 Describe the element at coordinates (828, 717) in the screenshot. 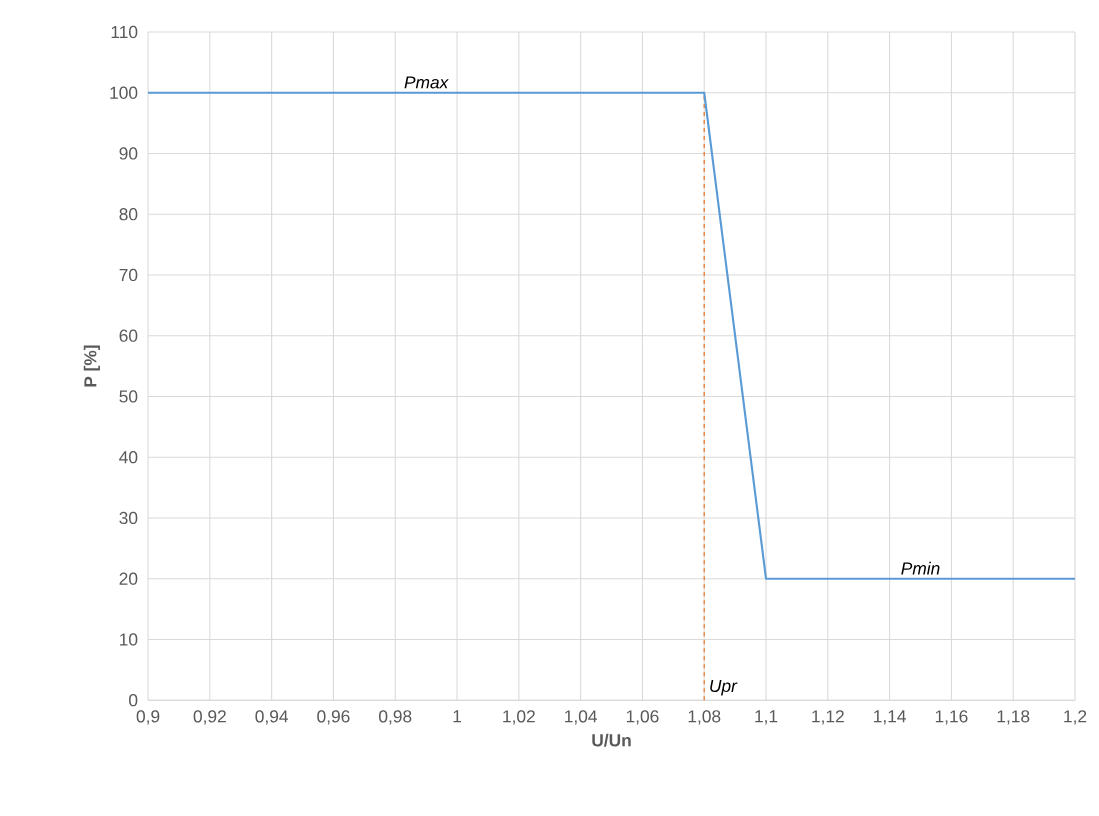

I see `x-tick-label: 1,12` at that location.